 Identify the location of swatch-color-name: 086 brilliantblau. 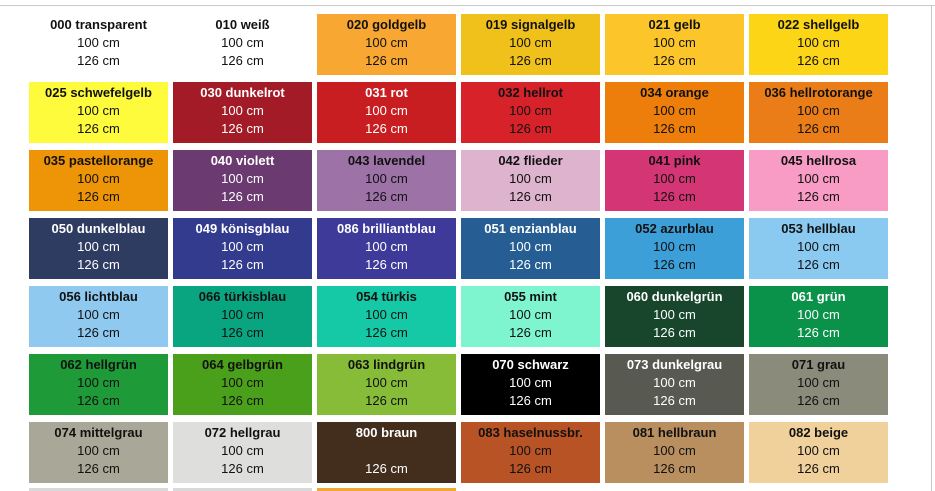
(386, 228).